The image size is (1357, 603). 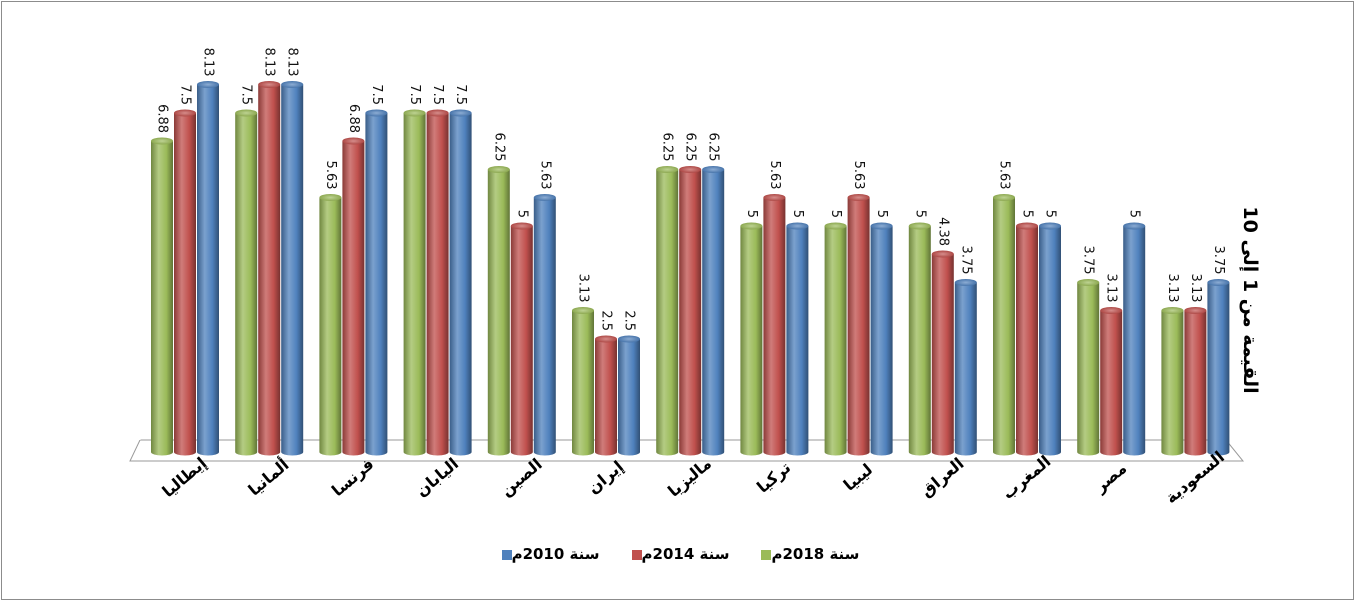 What do you see at coordinates (555, 554) in the screenshot?
I see `legend-label: سنة 2010م` at bounding box center [555, 554].